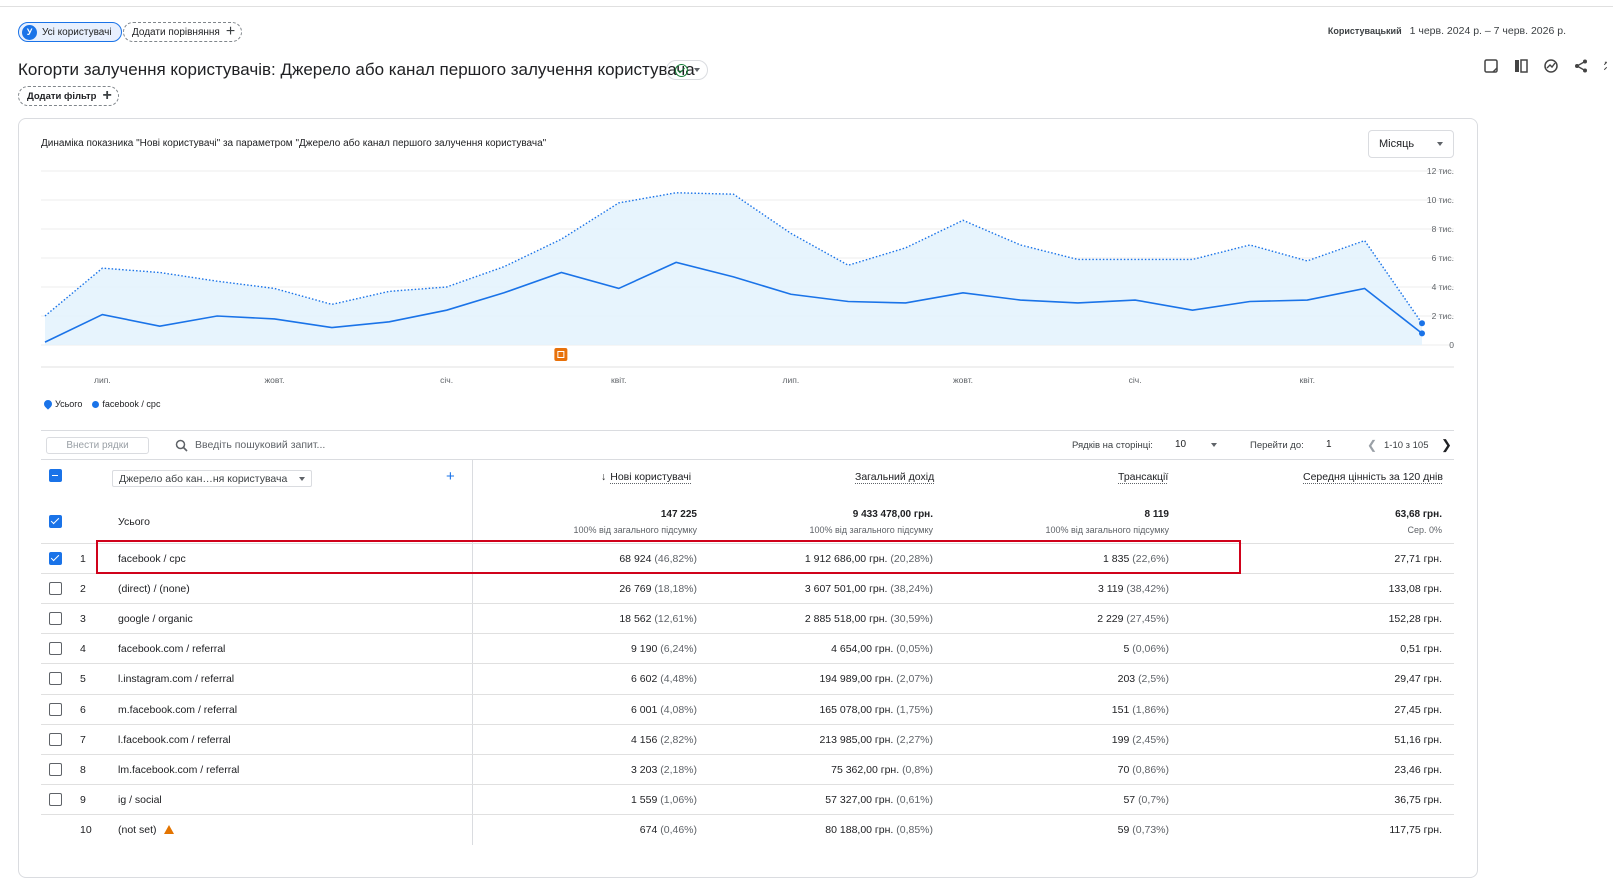 Image resolution: width=1613 pixels, height=878 pixels. What do you see at coordinates (55, 521) in the screenshot?
I see `totals-checkbox` at bounding box center [55, 521].